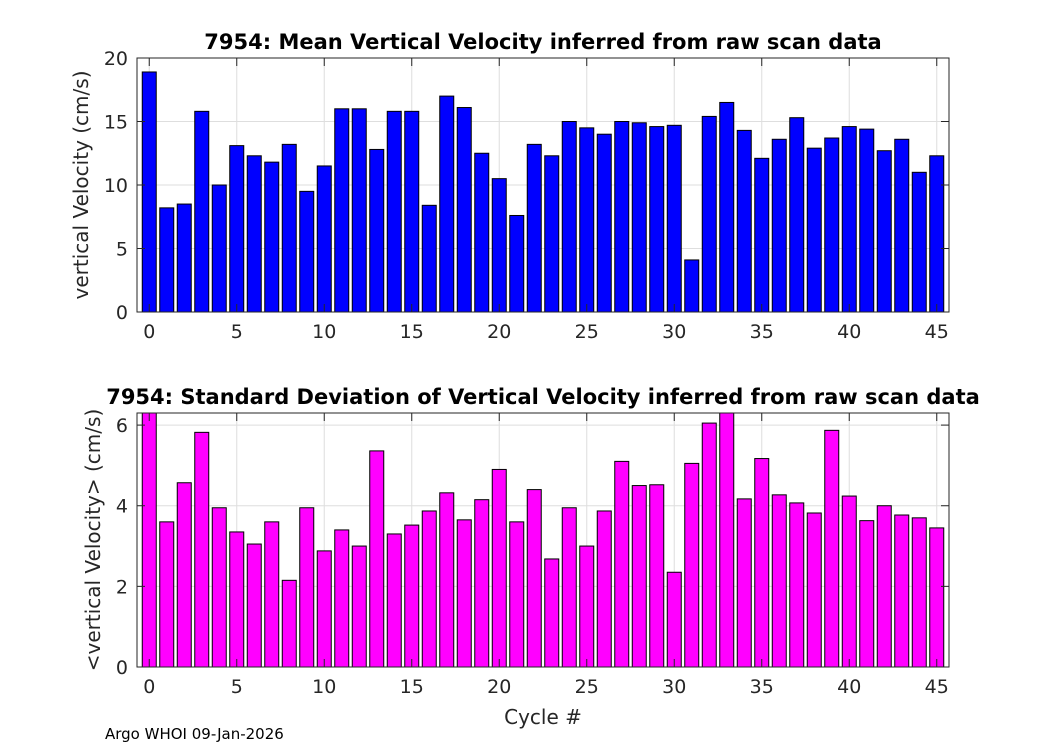  What do you see at coordinates (937, 332) in the screenshot?
I see `x-tick-label: 45` at bounding box center [937, 332].